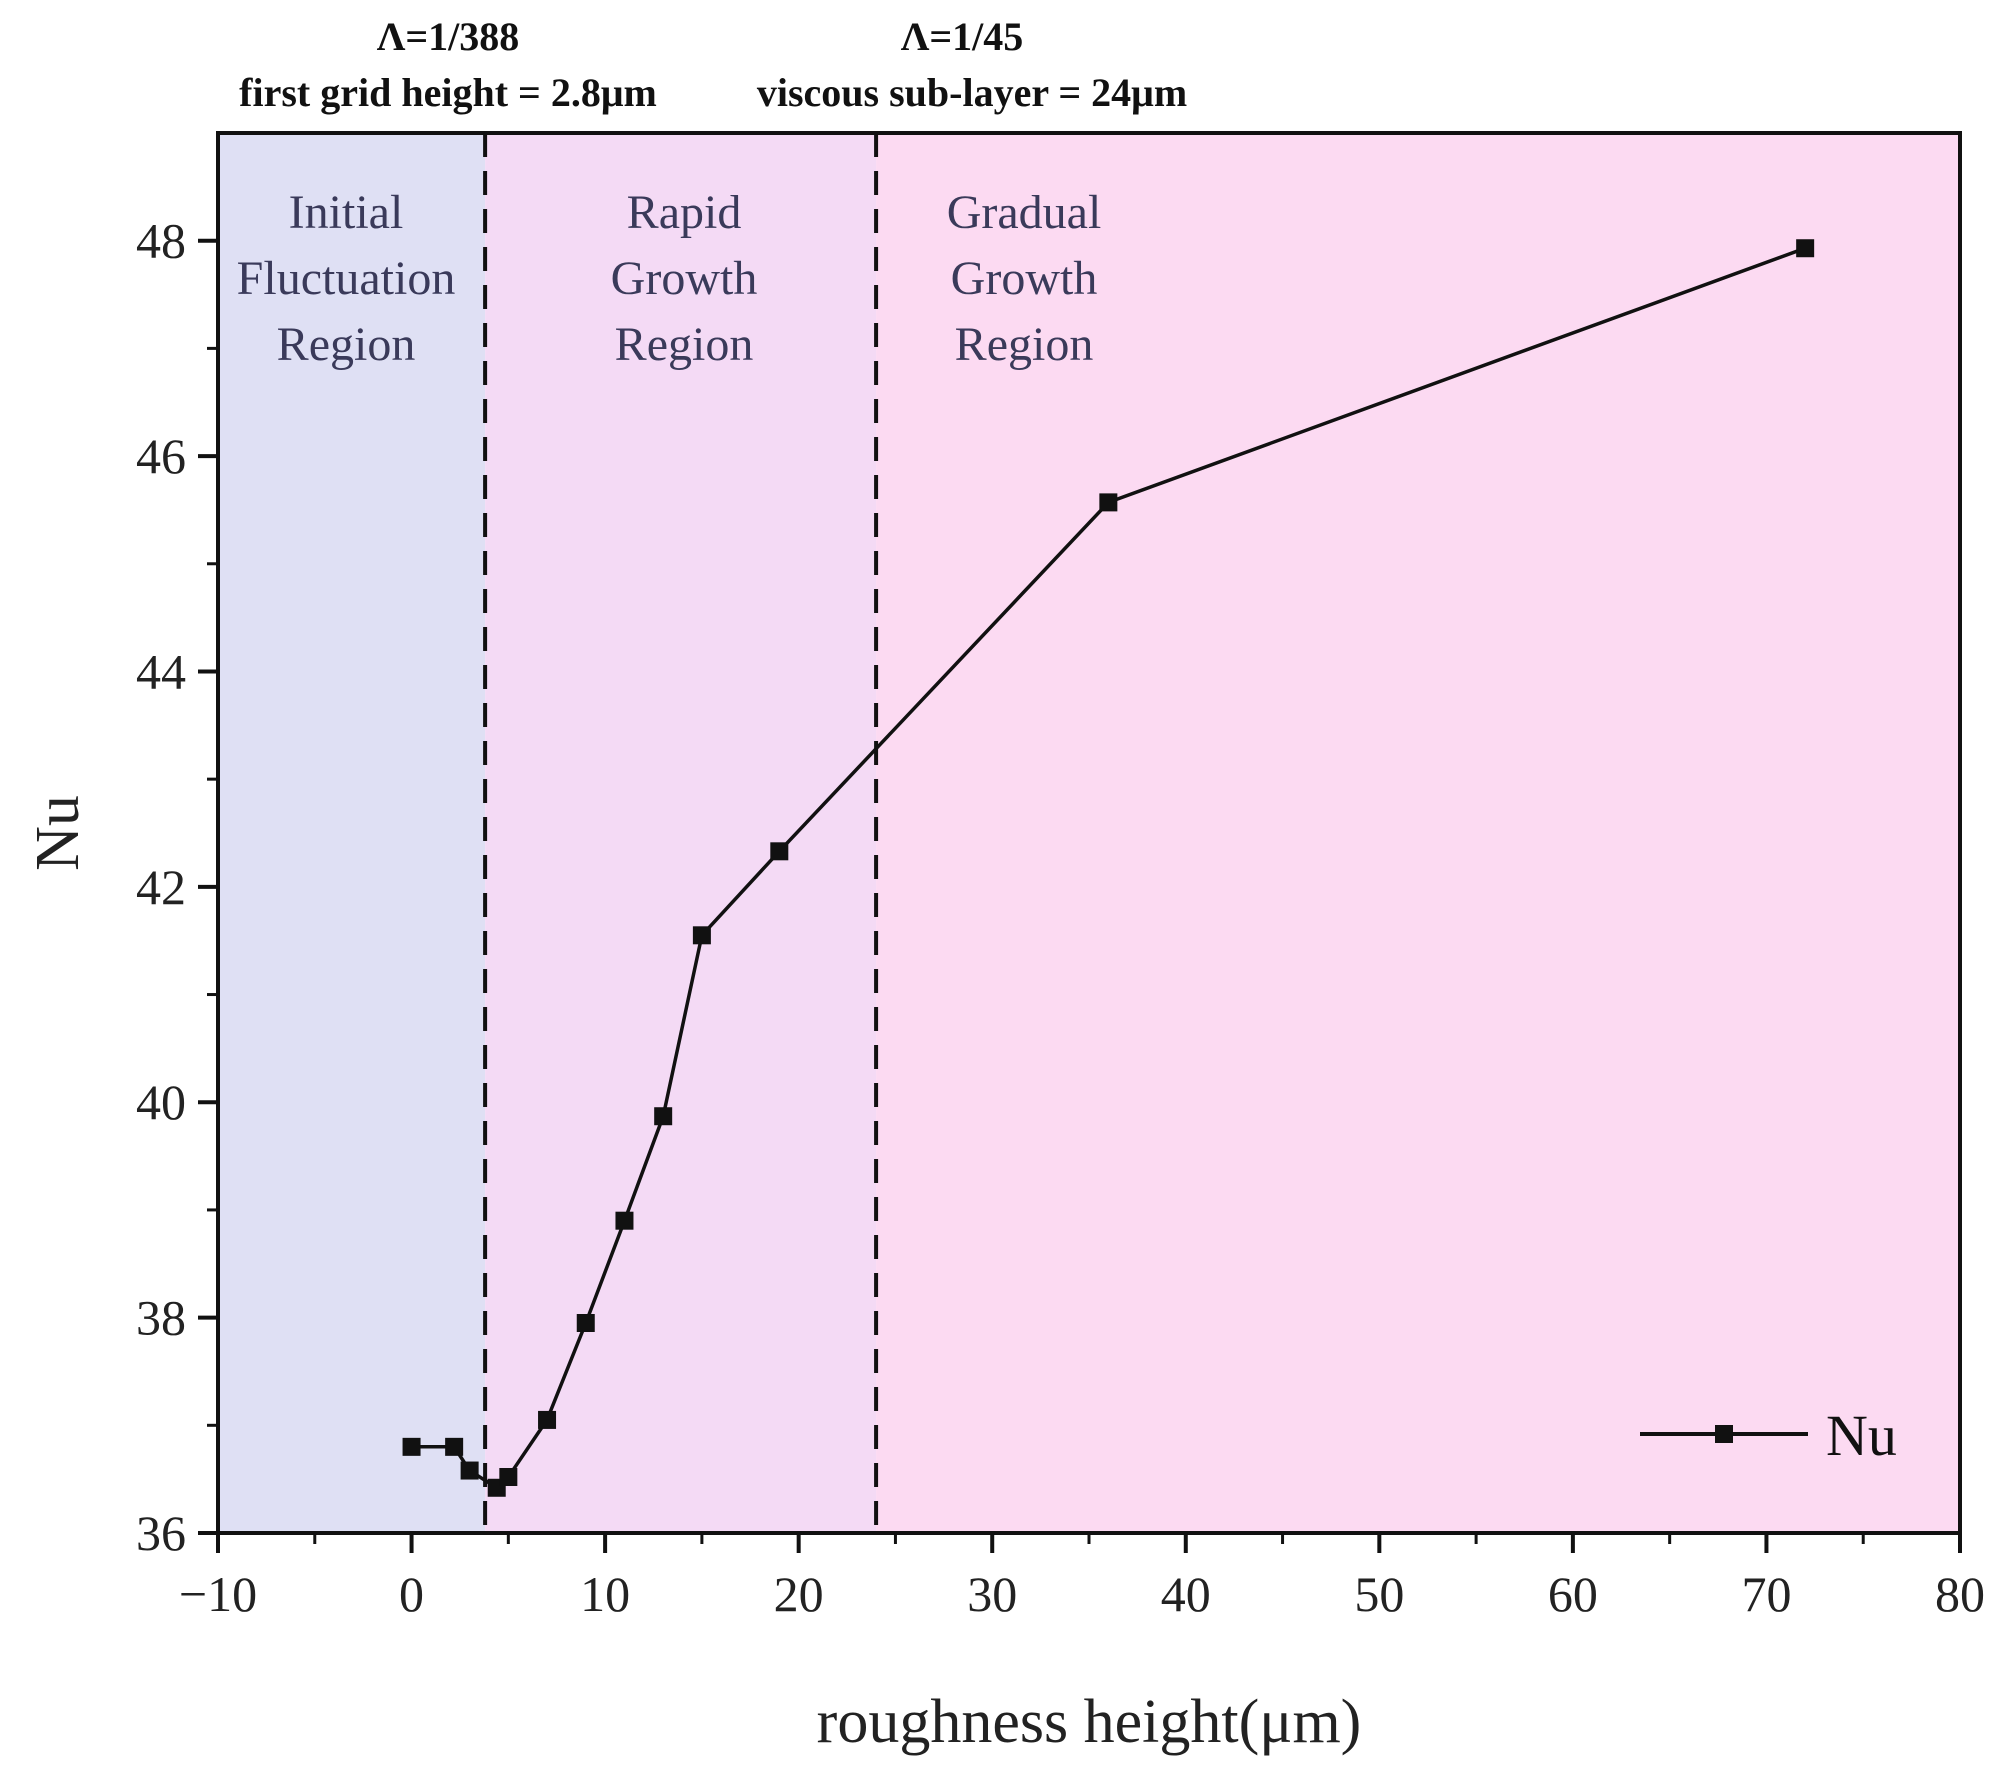  What do you see at coordinates (972, 92) in the screenshot?
I see `annotation-viscous-sublayer: viscous sub-layer = 24μm` at bounding box center [972, 92].